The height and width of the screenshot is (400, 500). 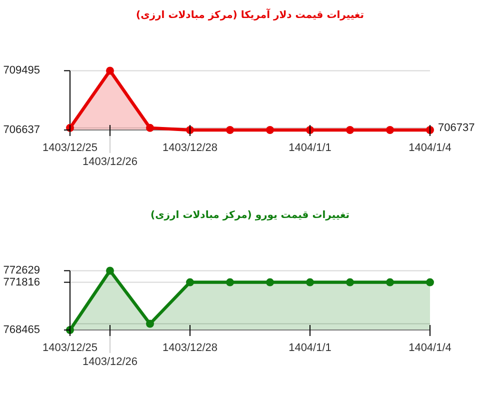 What do you see at coordinates (456, 128) in the screenshot?
I see `ref-line-label: 706737` at bounding box center [456, 128].